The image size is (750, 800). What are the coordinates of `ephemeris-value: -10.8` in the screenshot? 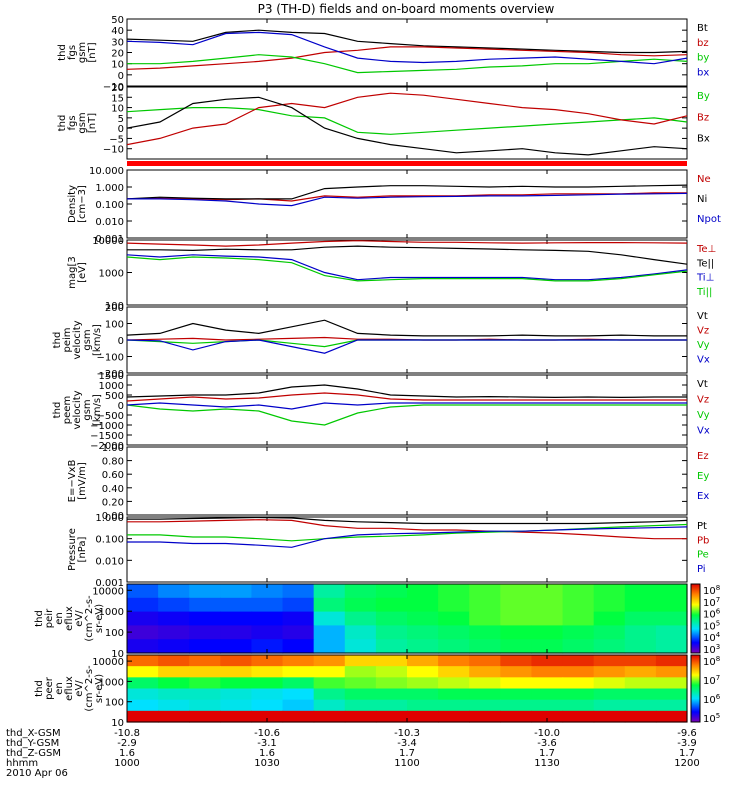 It's located at (127, 733).